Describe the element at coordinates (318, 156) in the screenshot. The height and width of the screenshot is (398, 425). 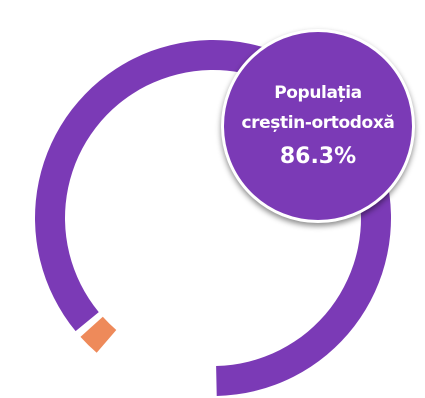
I see `badge-value: 86.3%` at that location.